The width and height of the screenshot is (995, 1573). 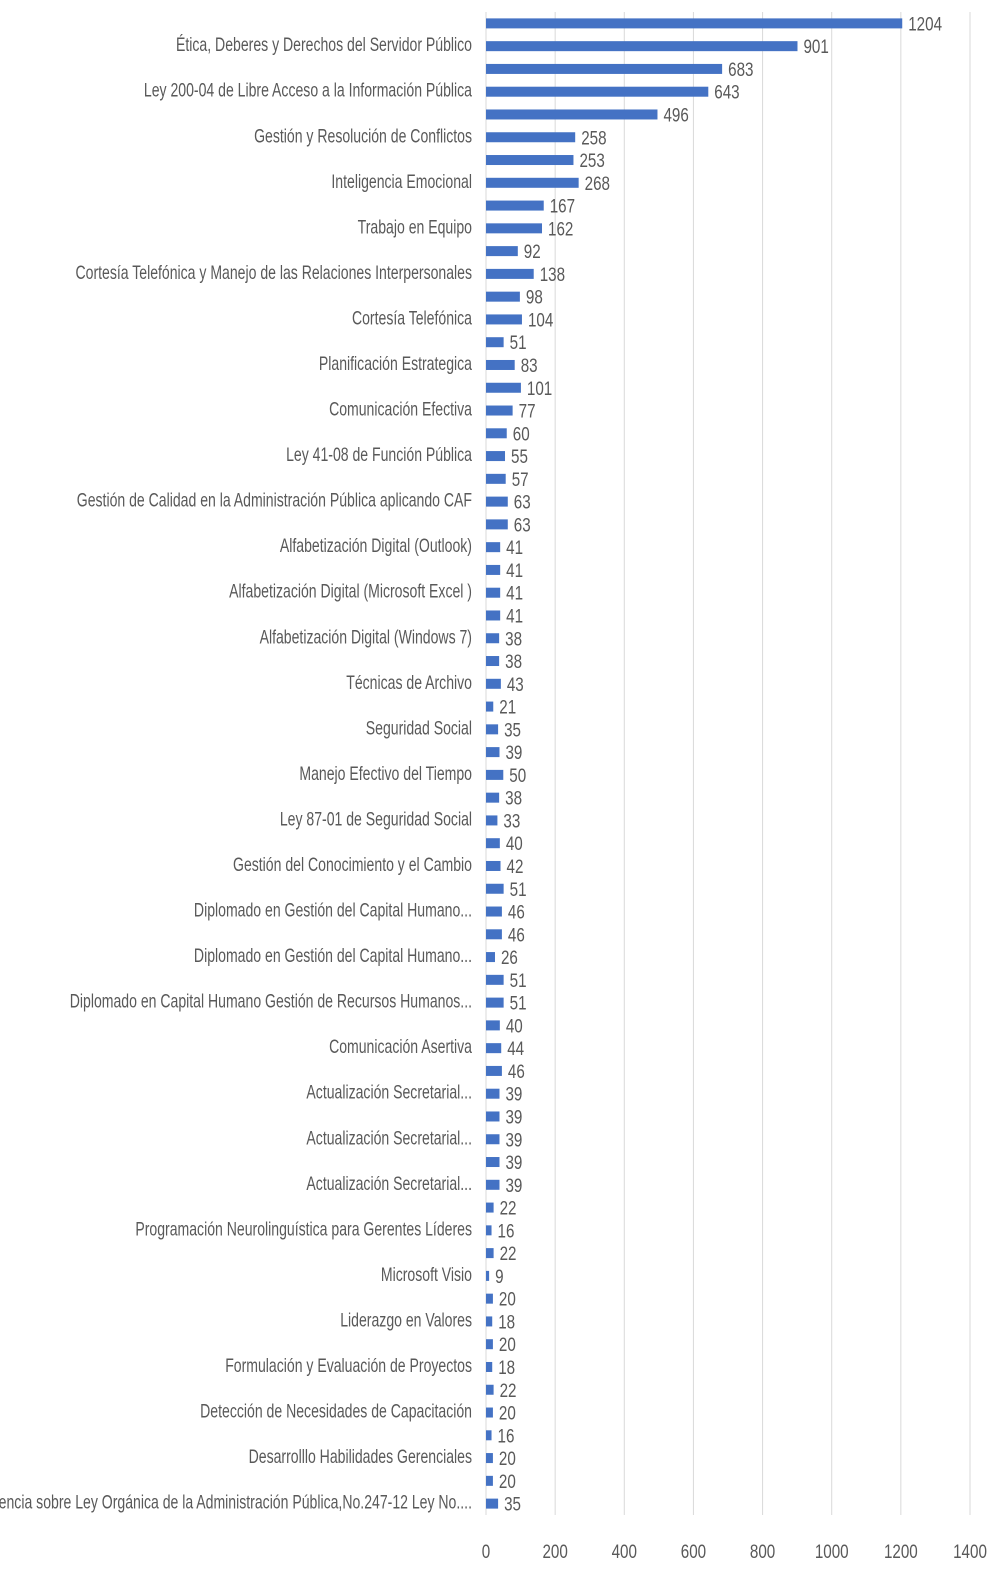 I want to click on data-label: 21, so click(x=507, y=707).